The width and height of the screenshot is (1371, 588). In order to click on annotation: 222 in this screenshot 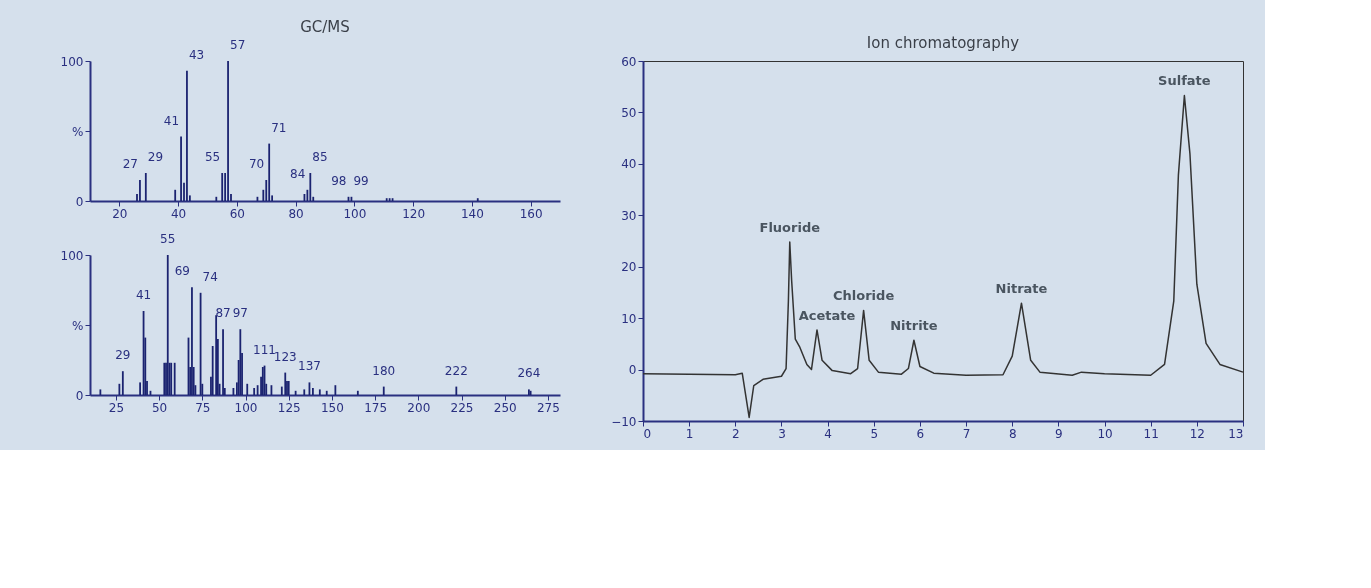, I will do `click(456, 370)`.